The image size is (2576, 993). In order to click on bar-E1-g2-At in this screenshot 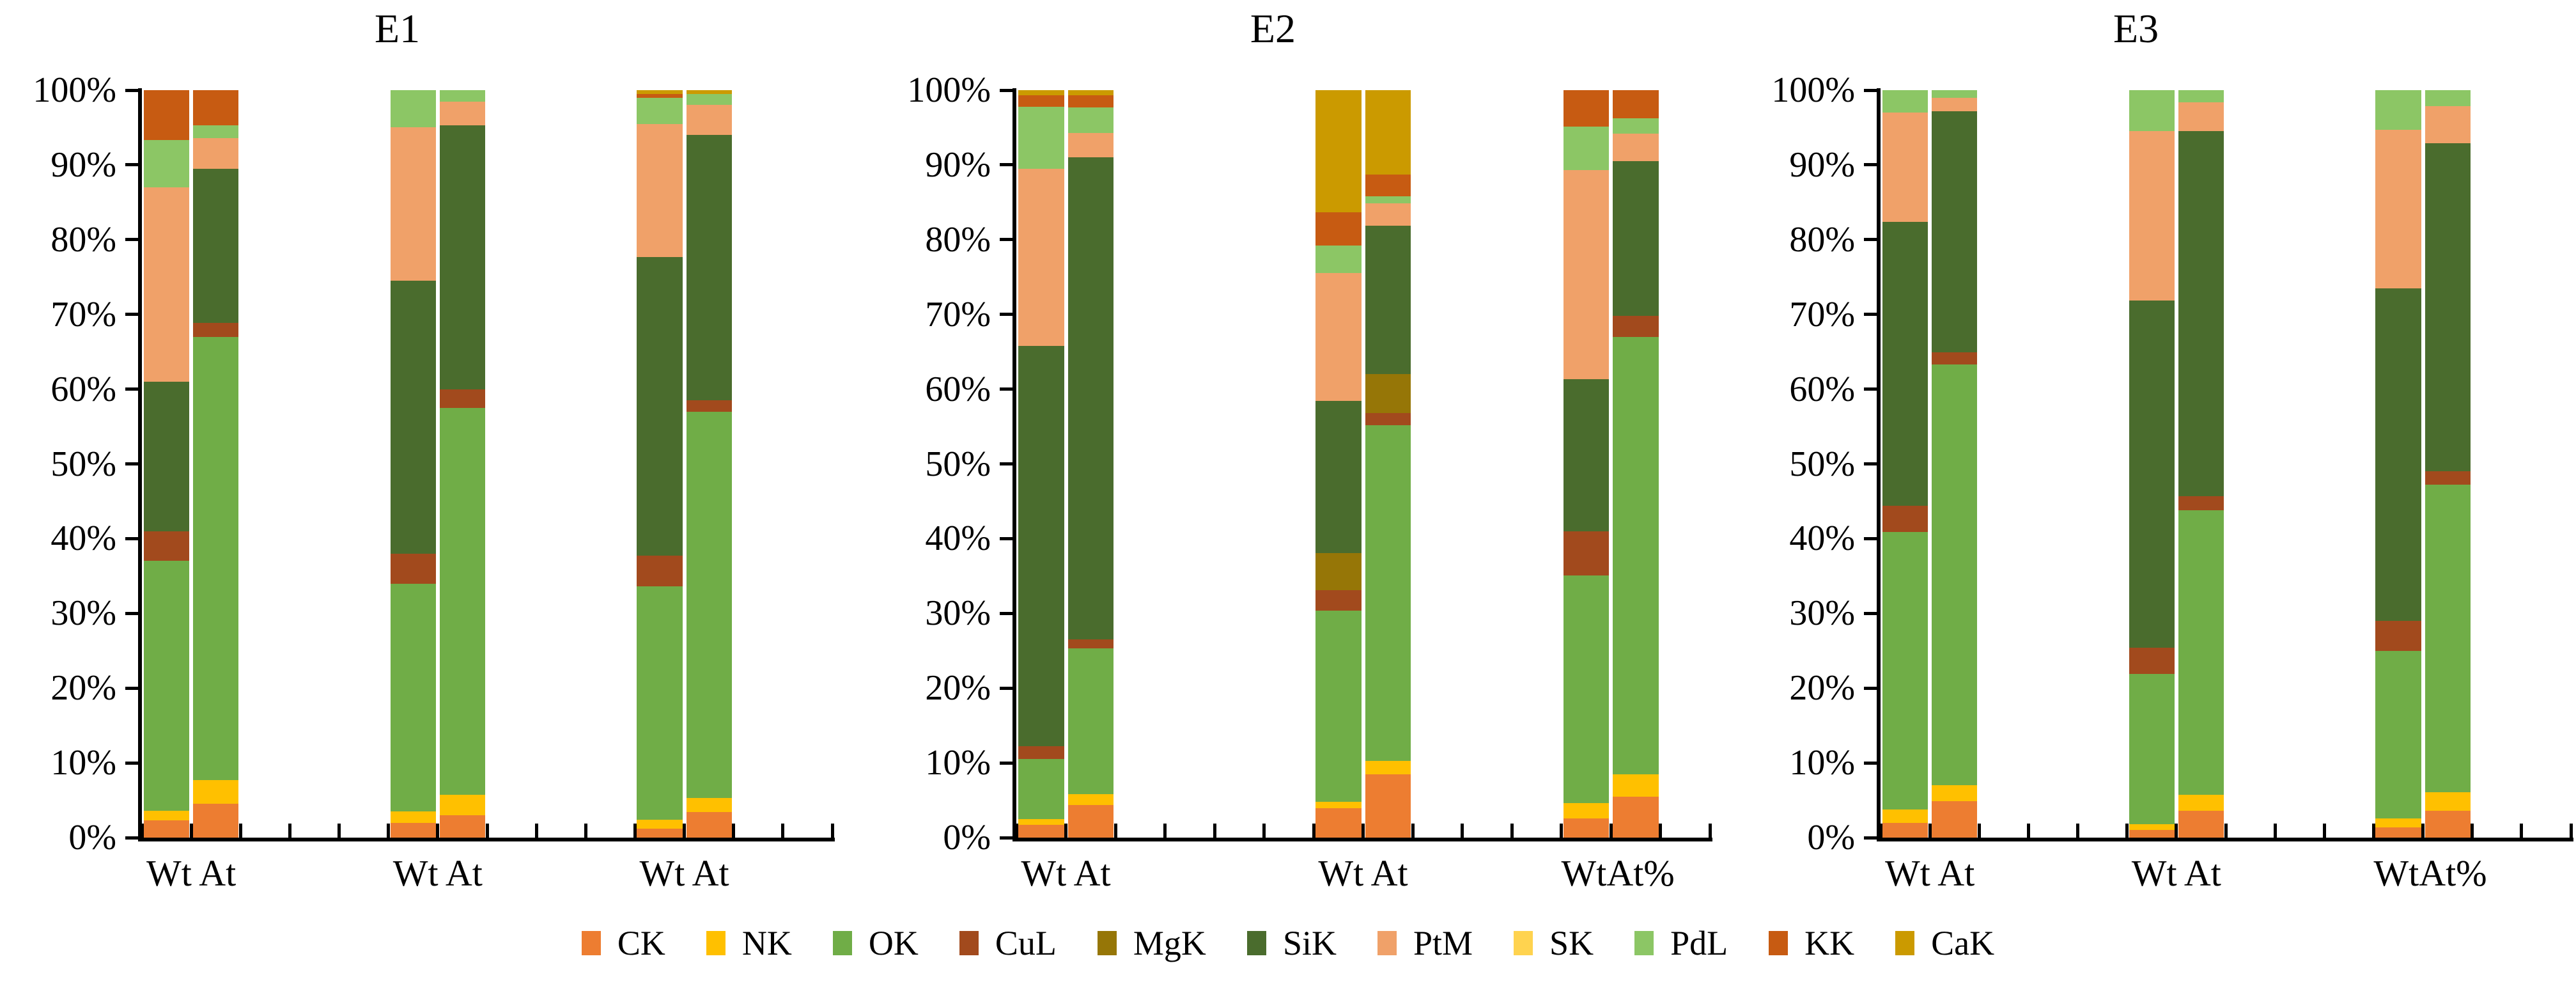, I will do `click(462, 464)`.